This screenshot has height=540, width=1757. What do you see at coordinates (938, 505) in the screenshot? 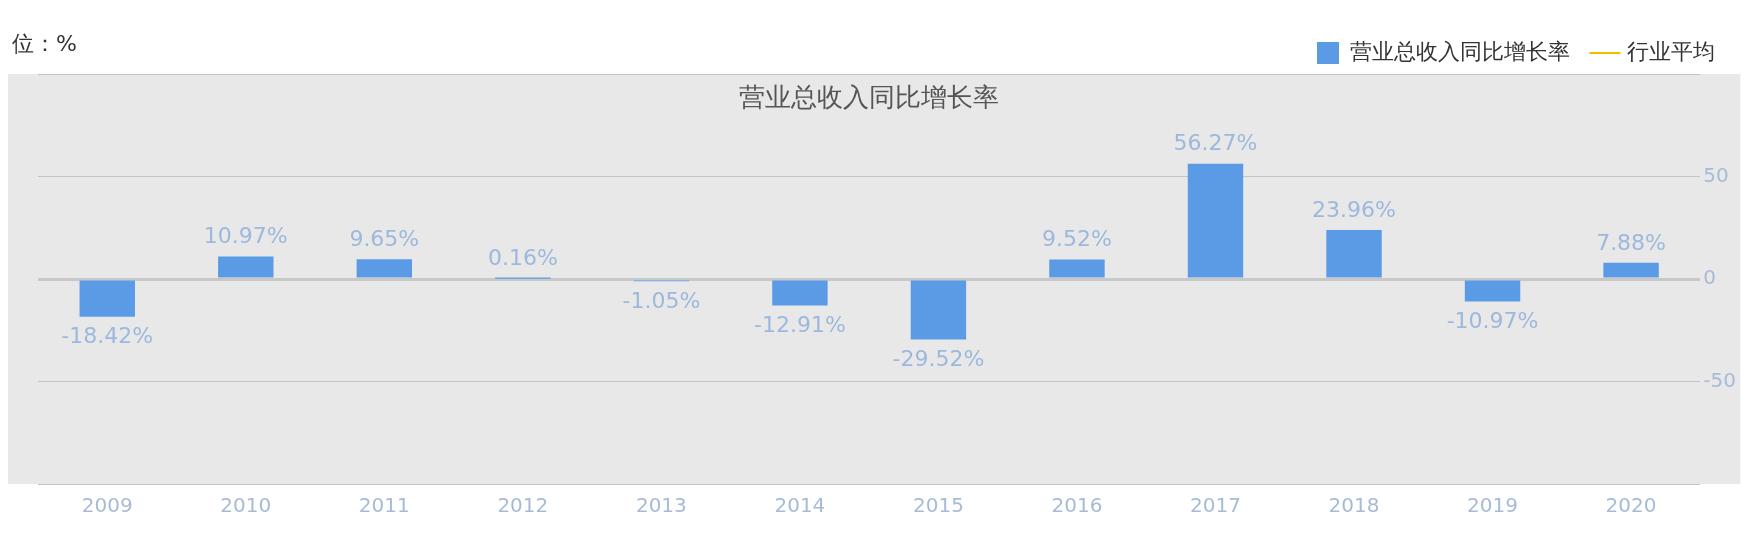
I see `x-tick-label: 2015` at bounding box center [938, 505].